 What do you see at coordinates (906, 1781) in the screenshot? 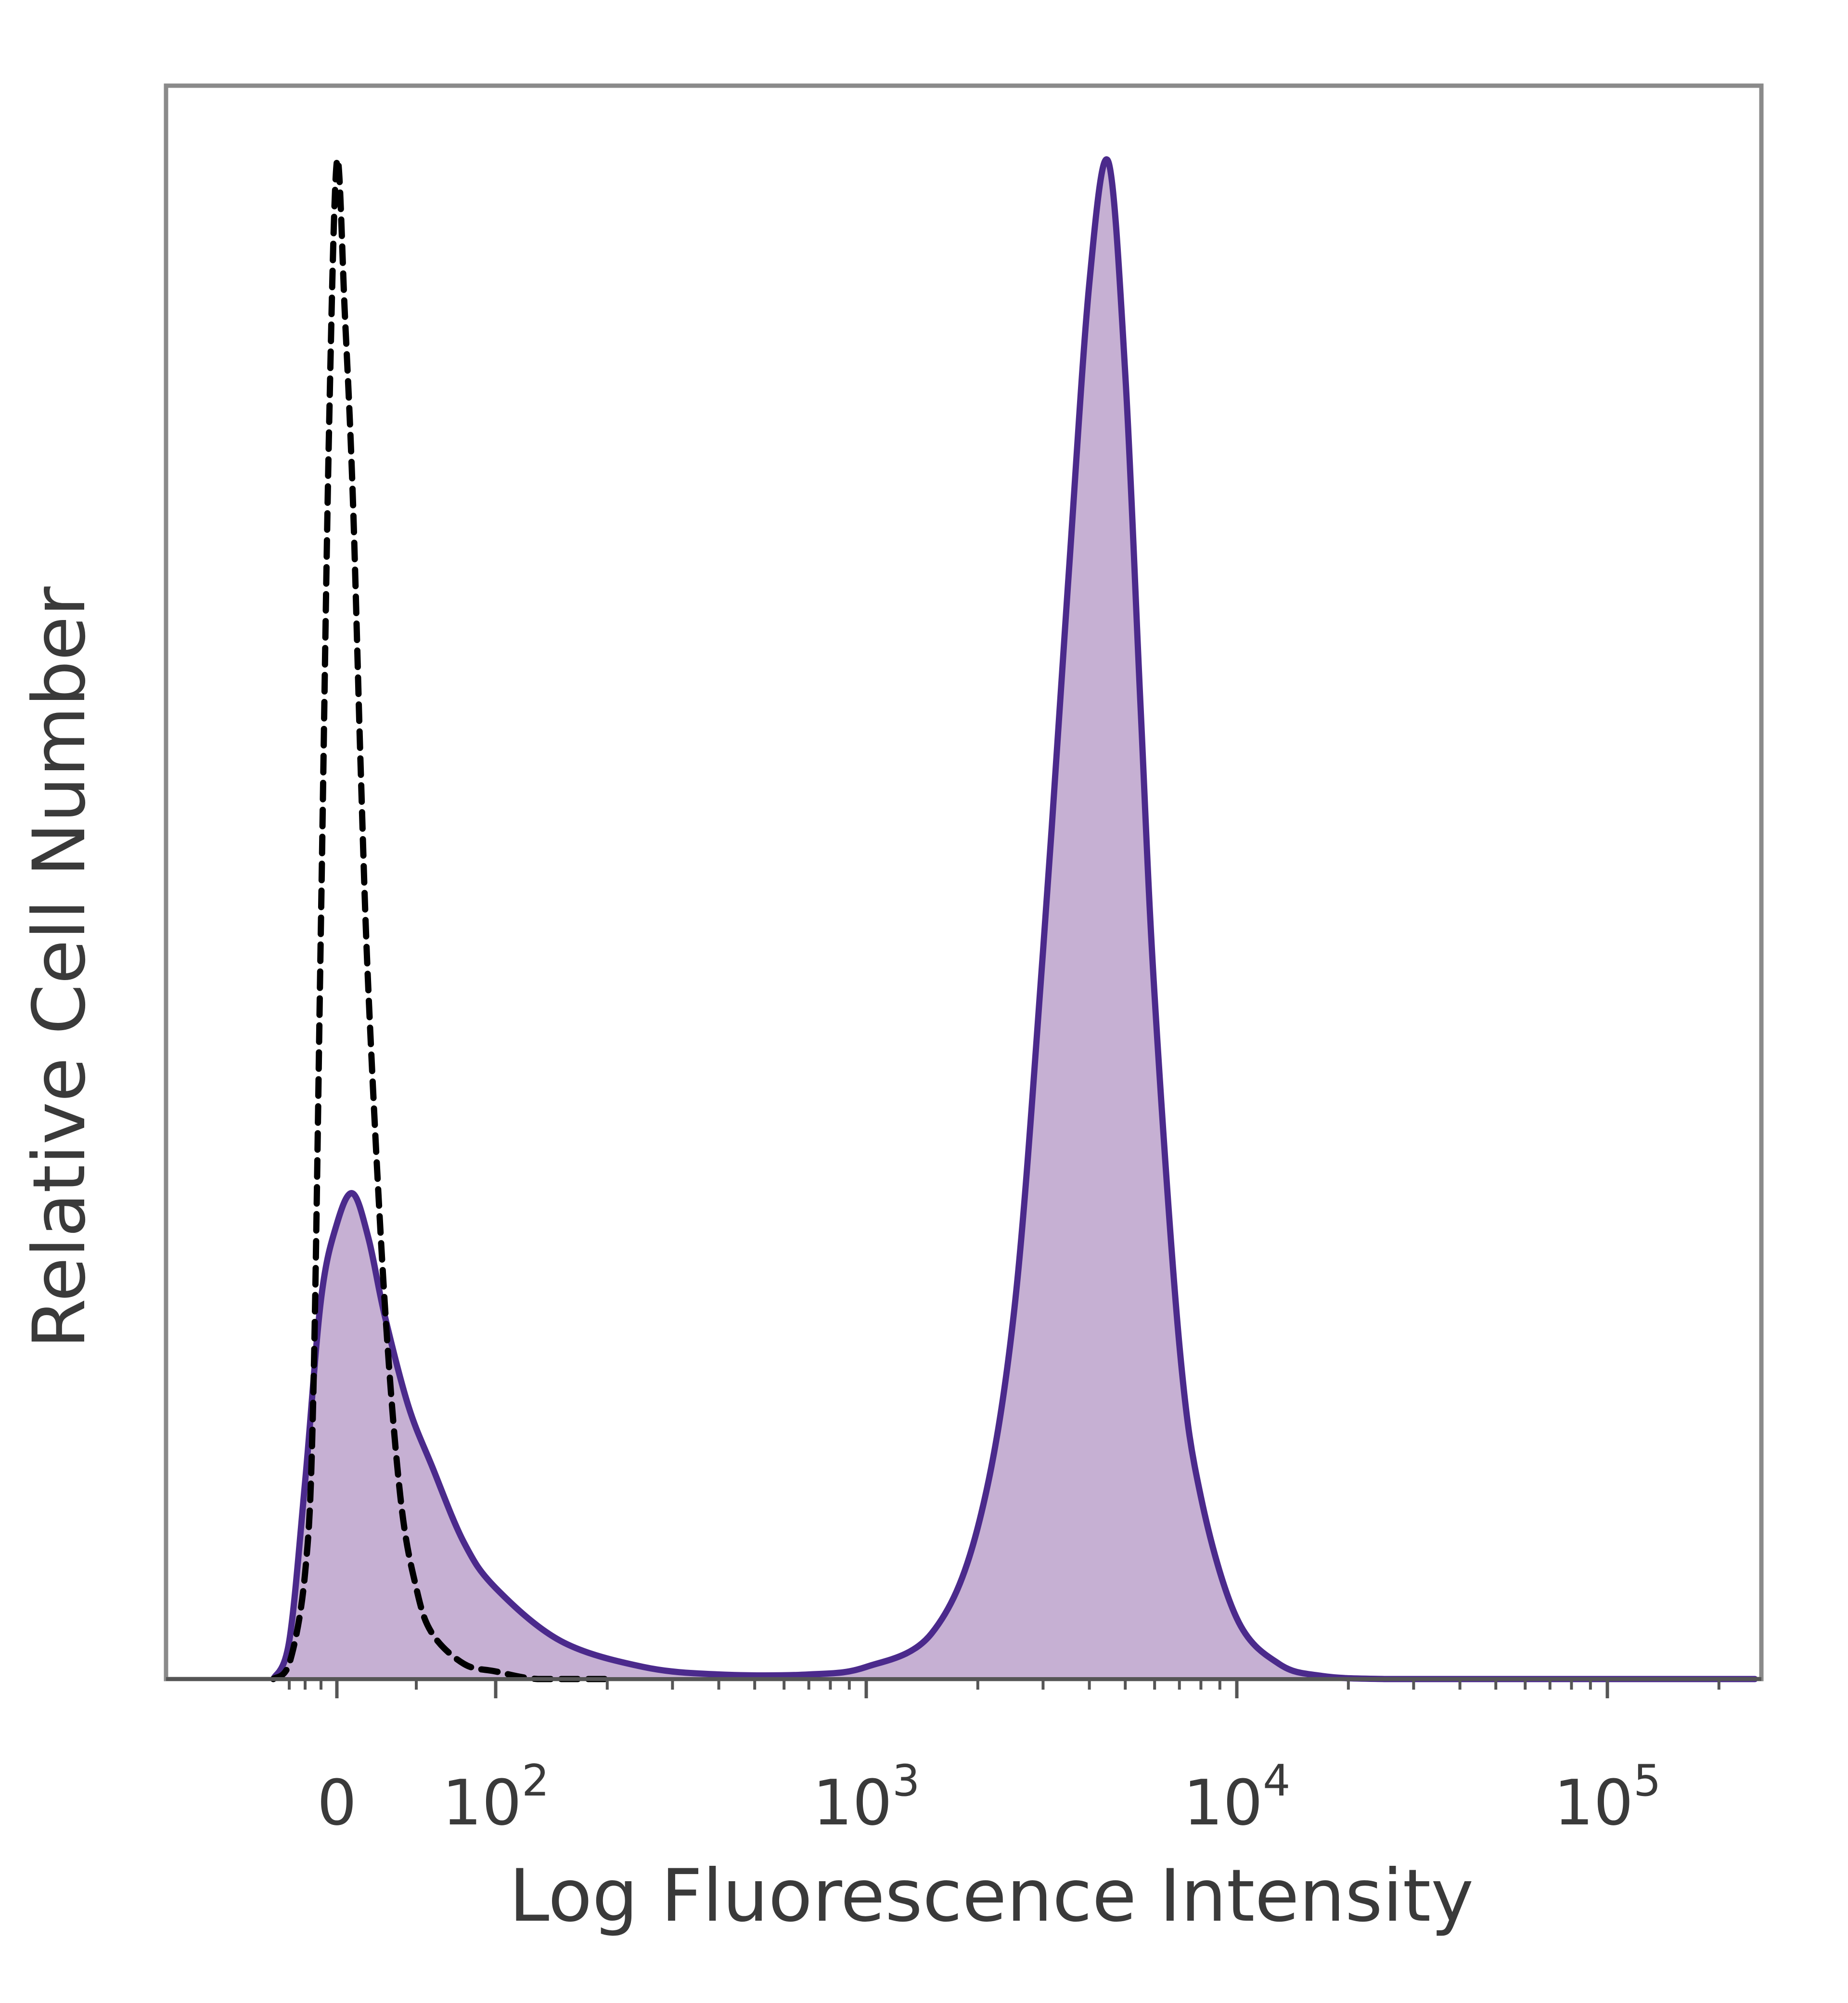
I see `x-tick-label-exponent: 3` at bounding box center [906, 1781].